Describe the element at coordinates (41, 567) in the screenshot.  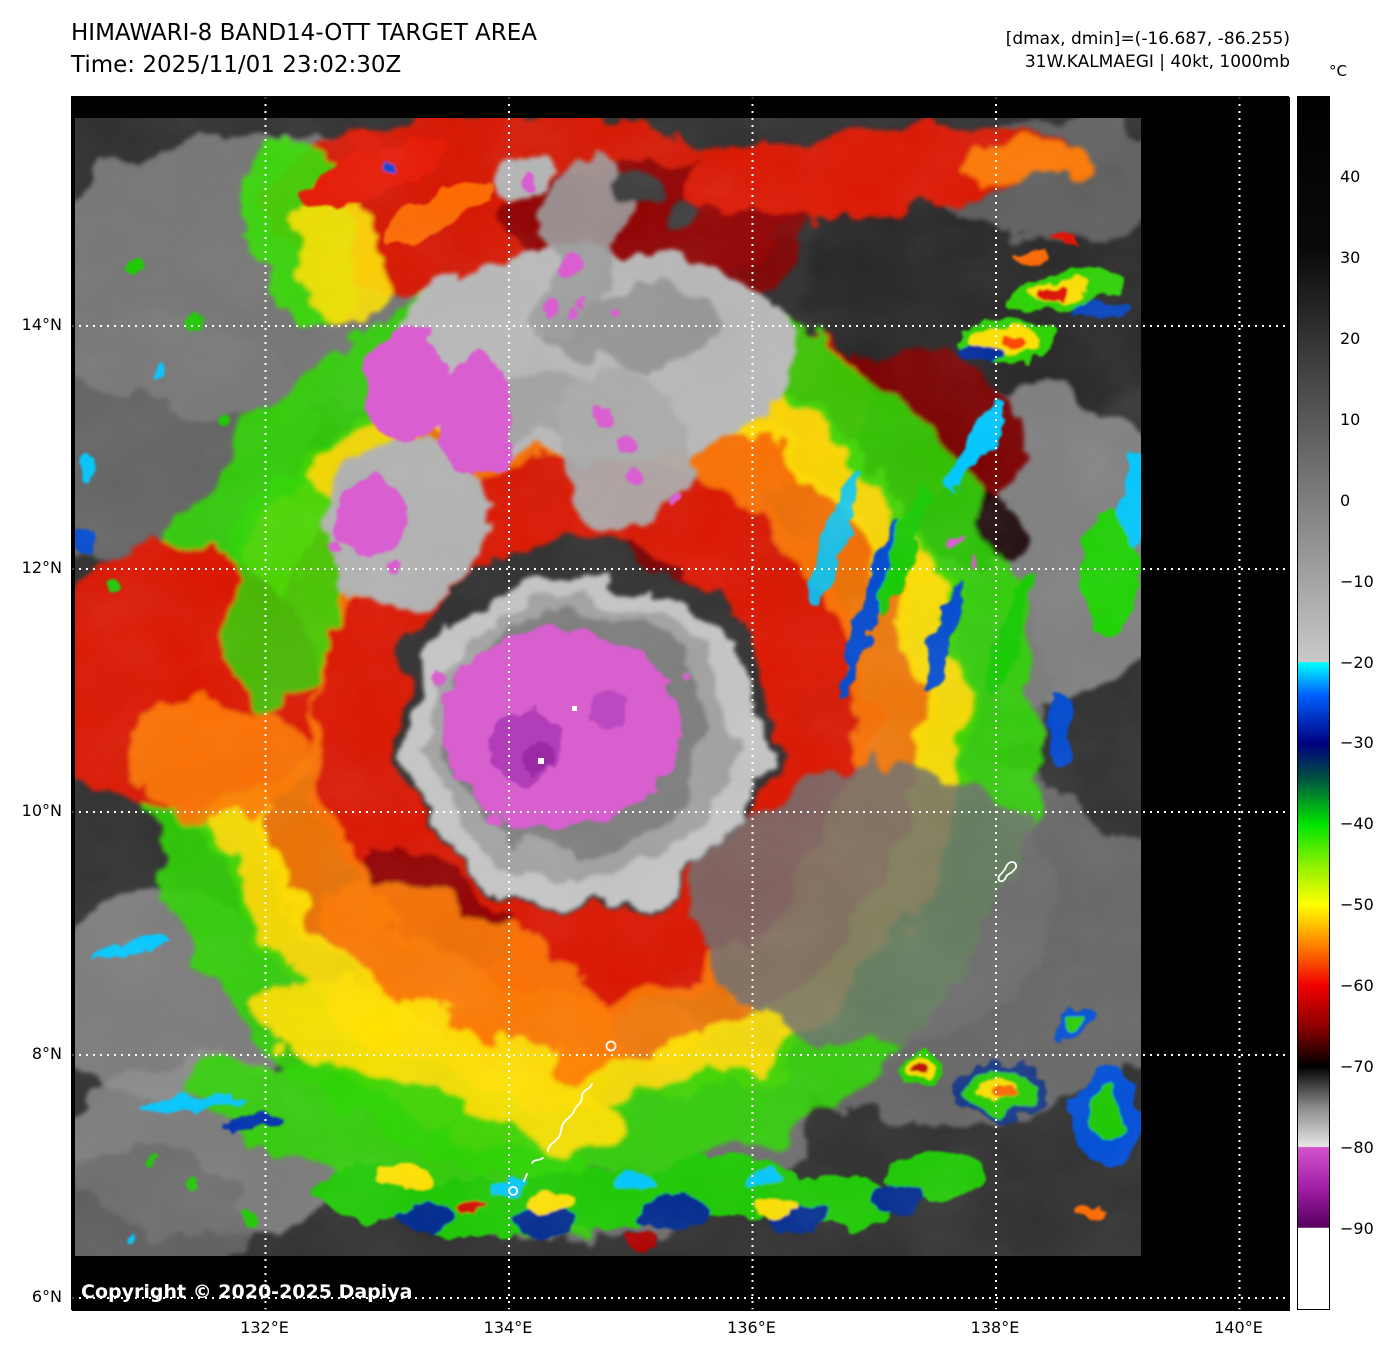
I see `y-tick-label: 12°N` at that location.